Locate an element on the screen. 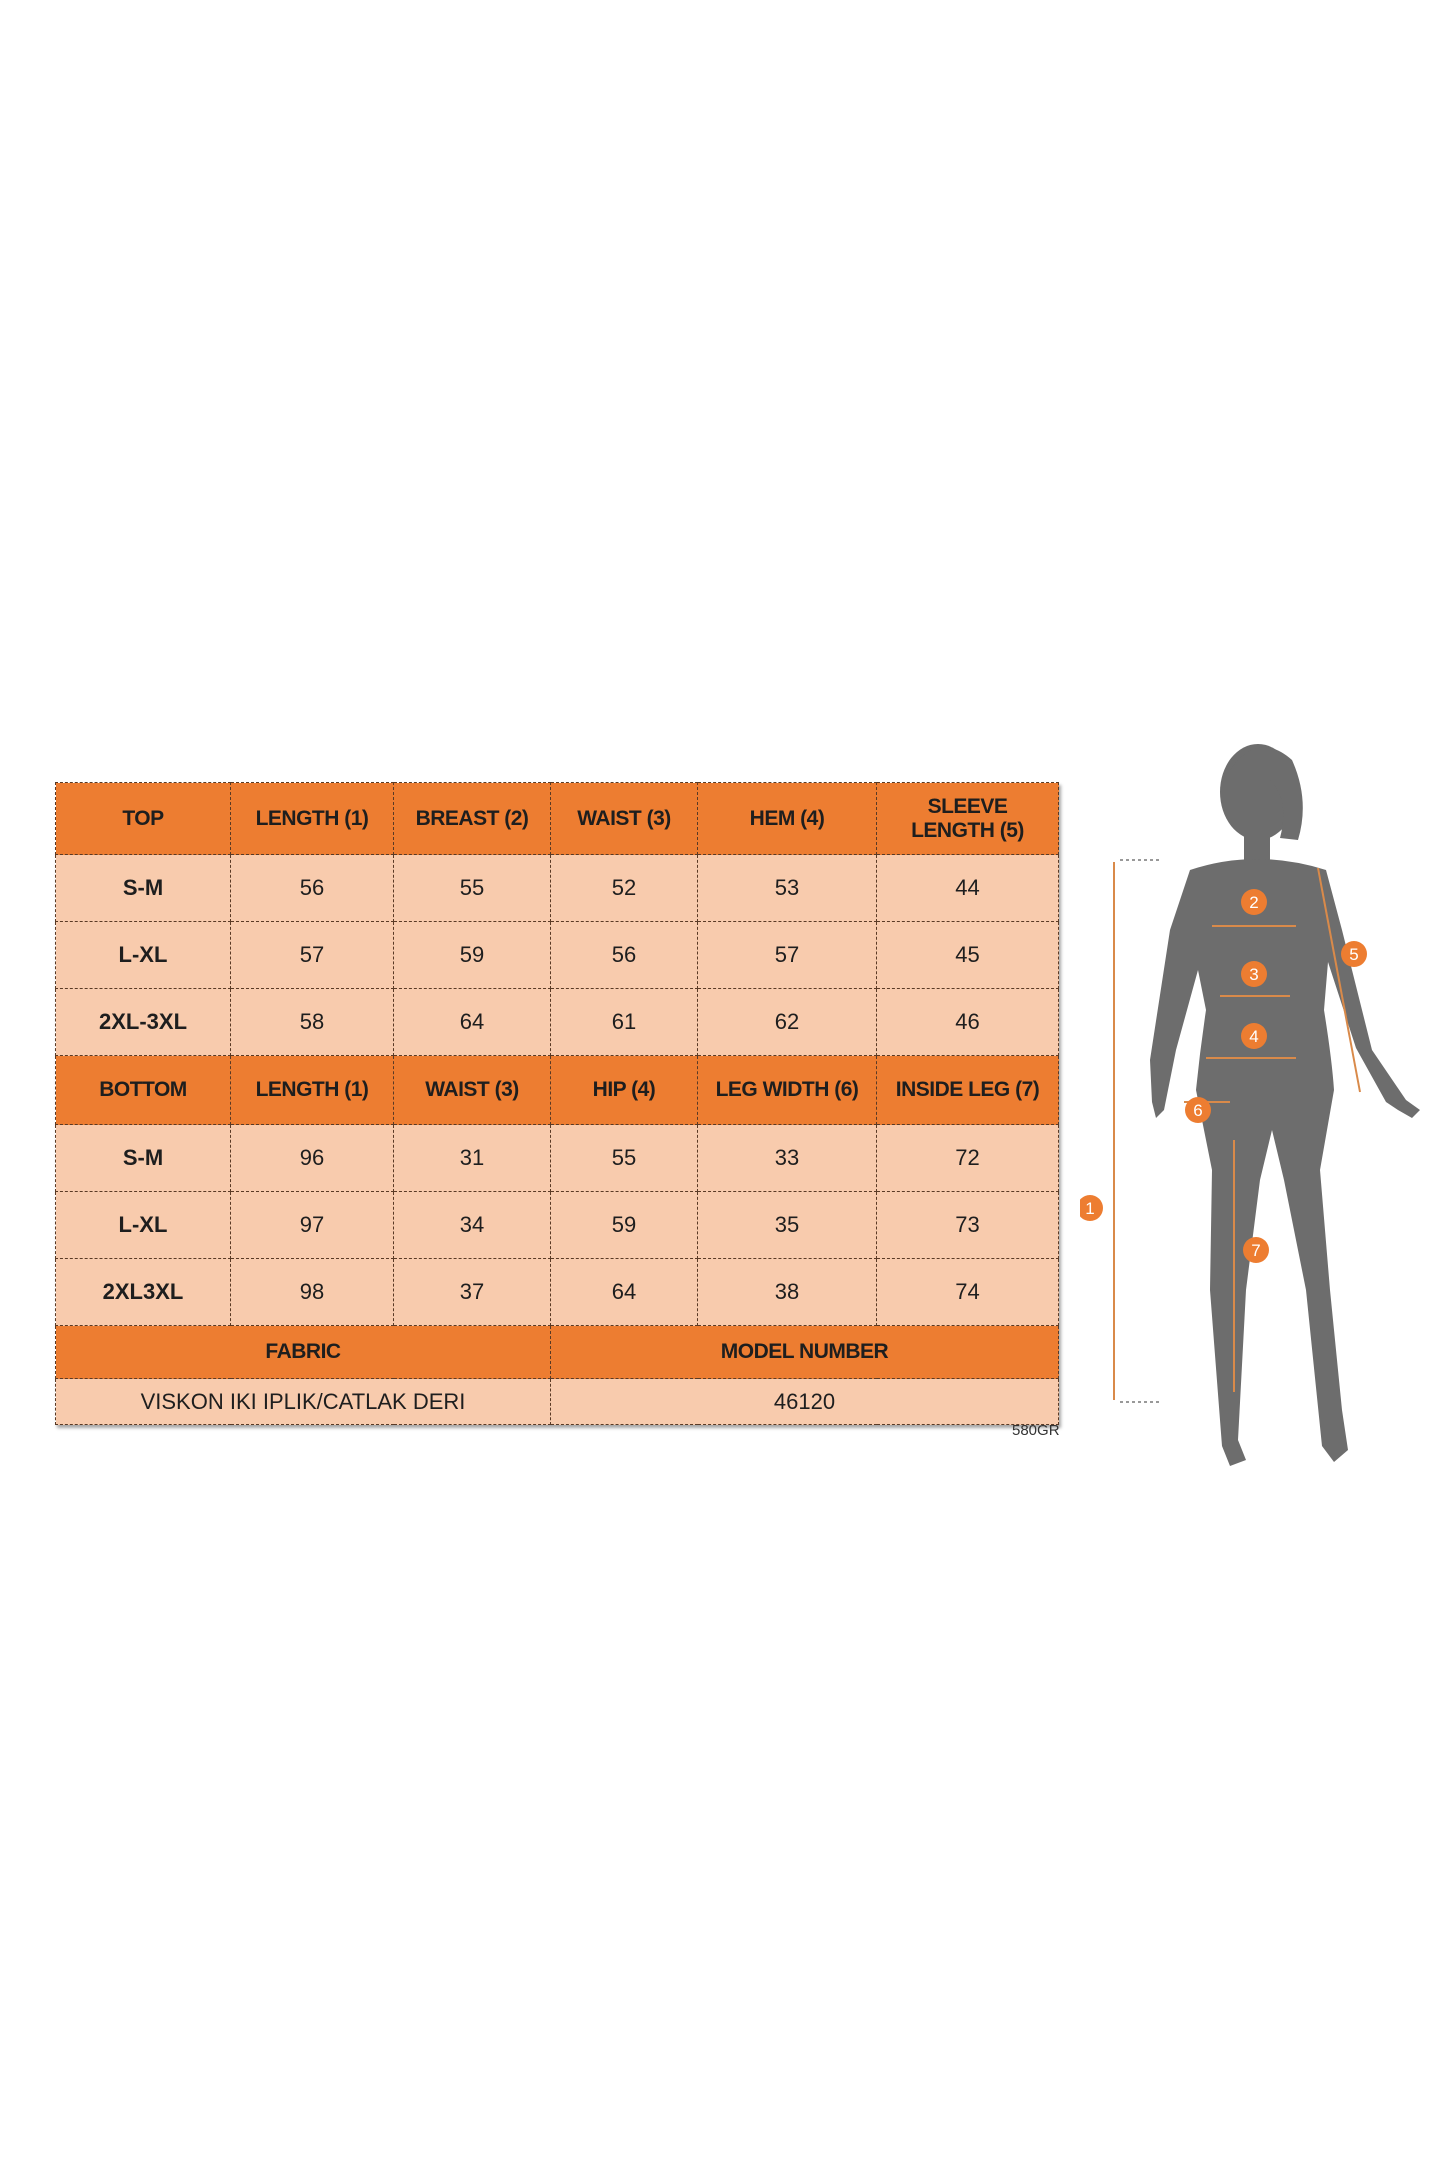 The image size is (1440, 2160). marker-7: 7 is located at coordinates (1255, 1250).